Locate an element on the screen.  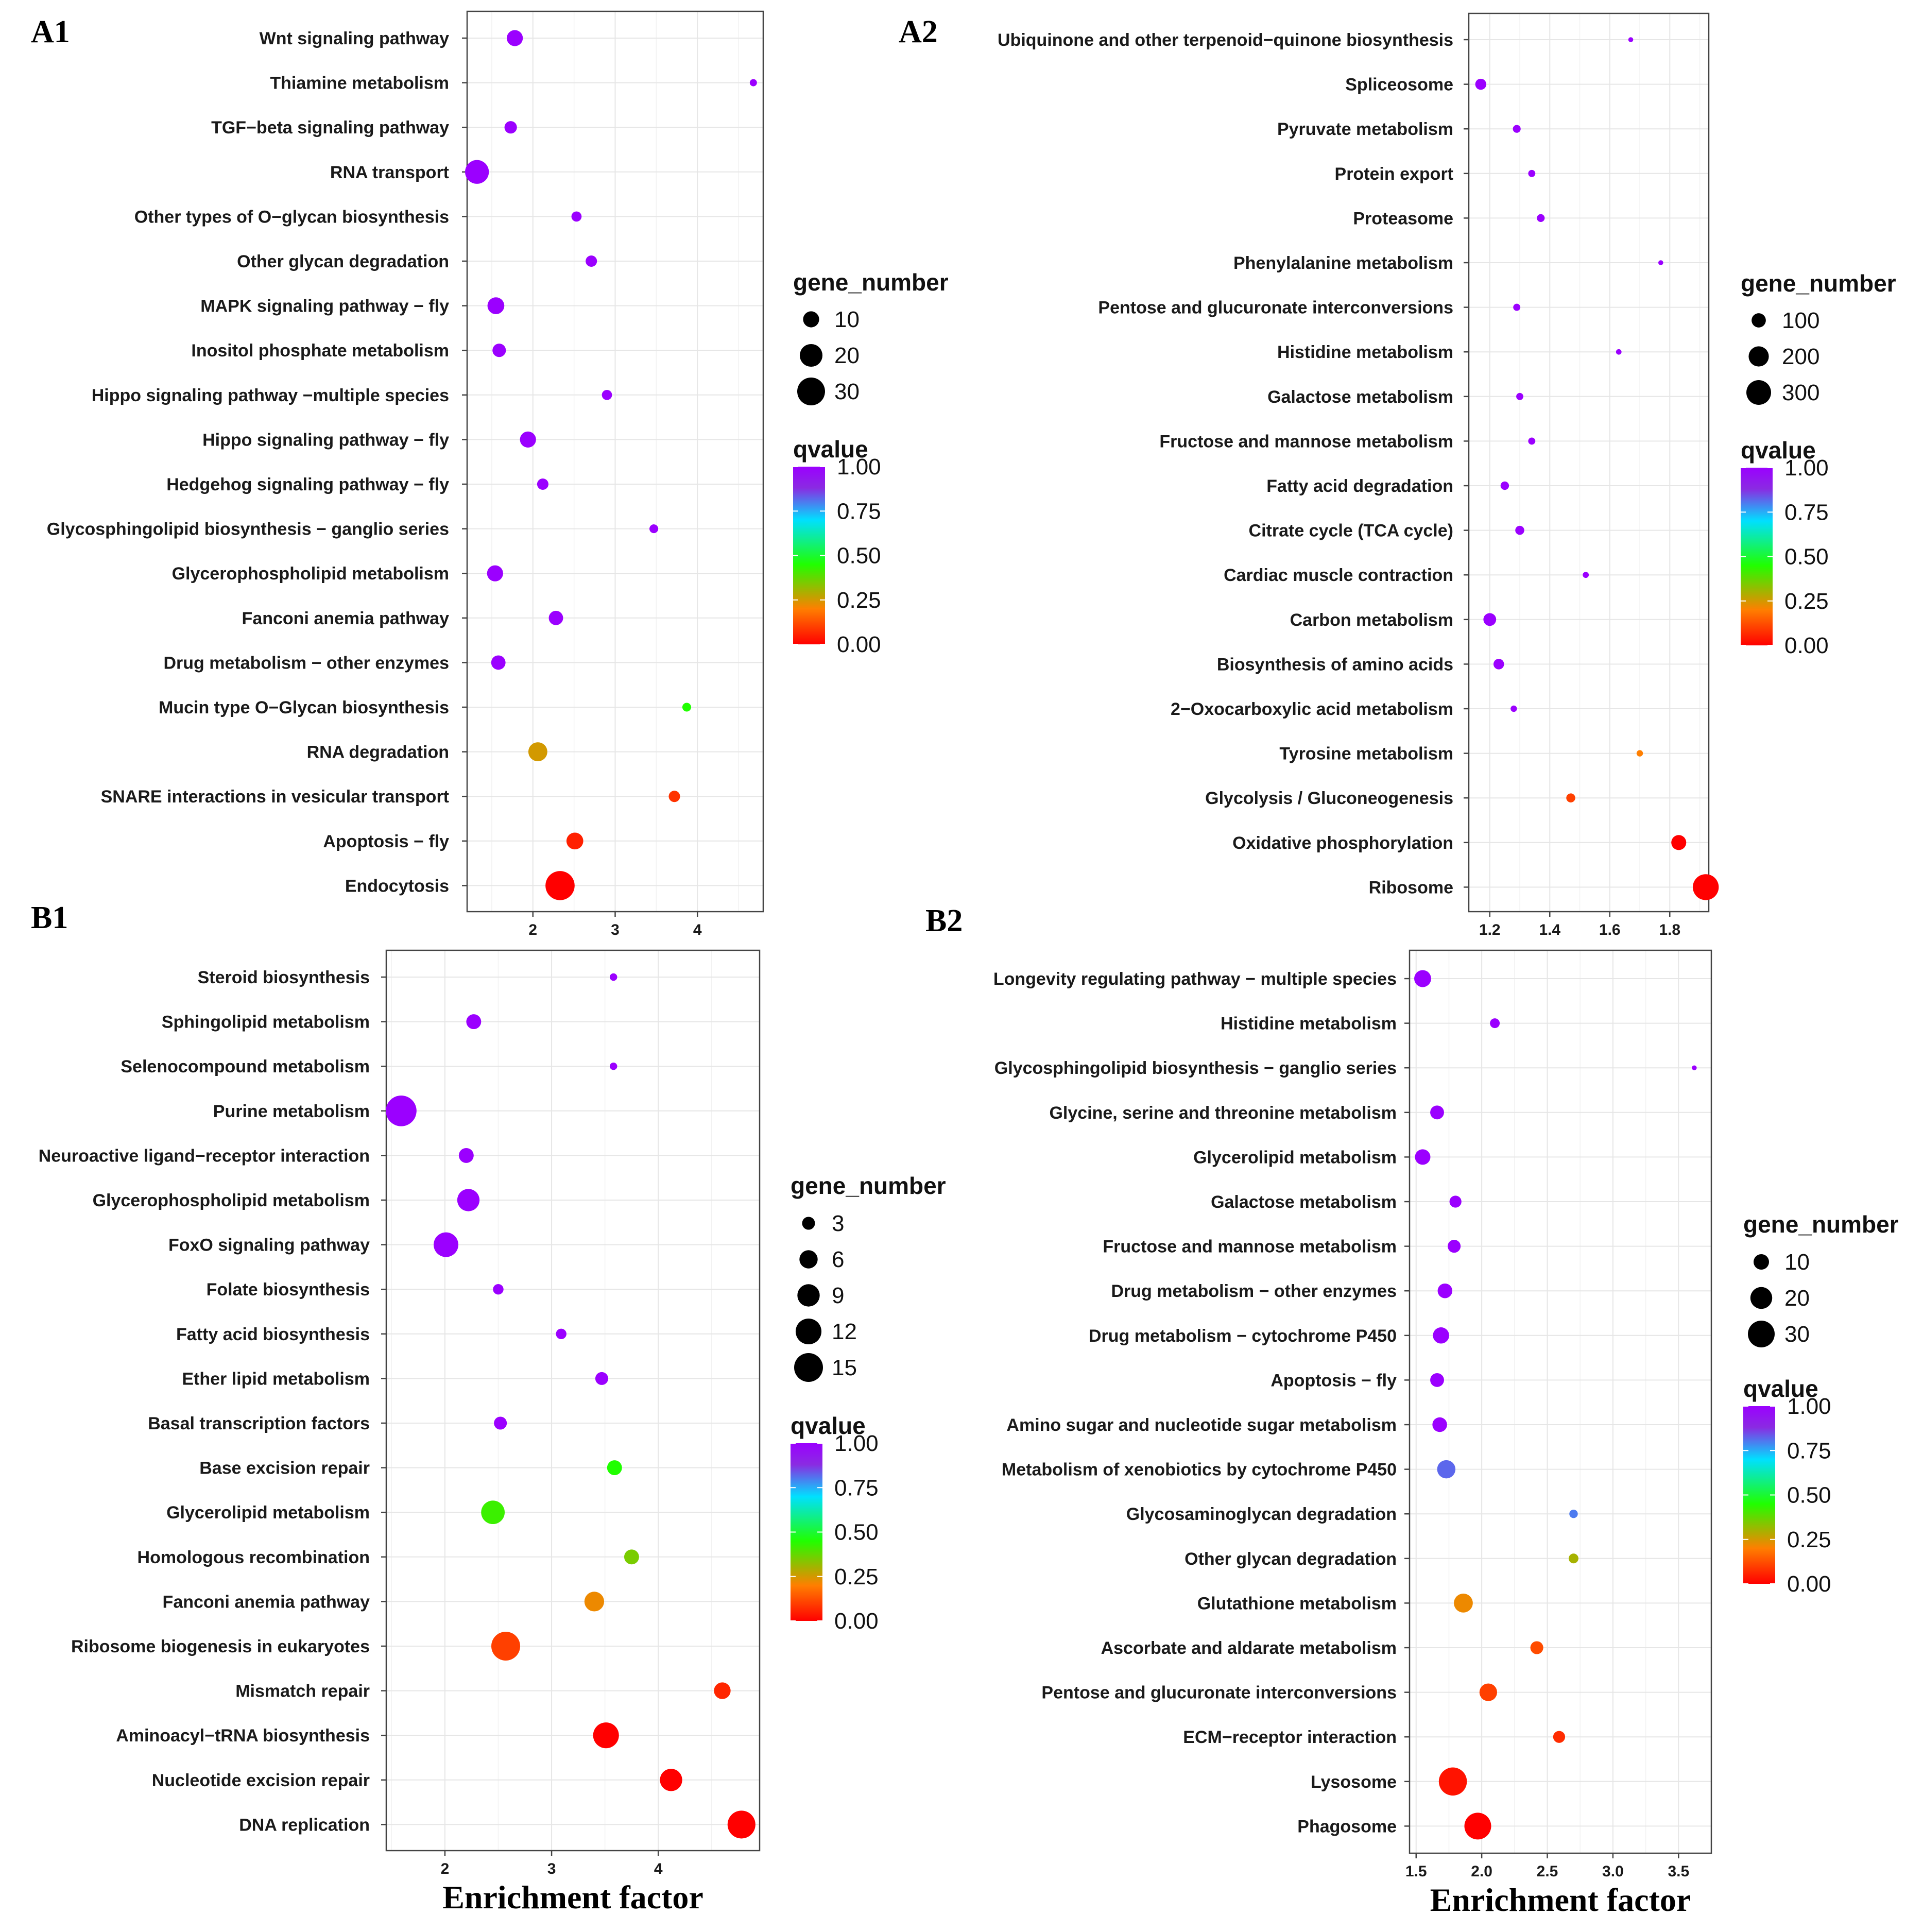
size-legend-title: gene_number is located at coordinates (868, 1185).